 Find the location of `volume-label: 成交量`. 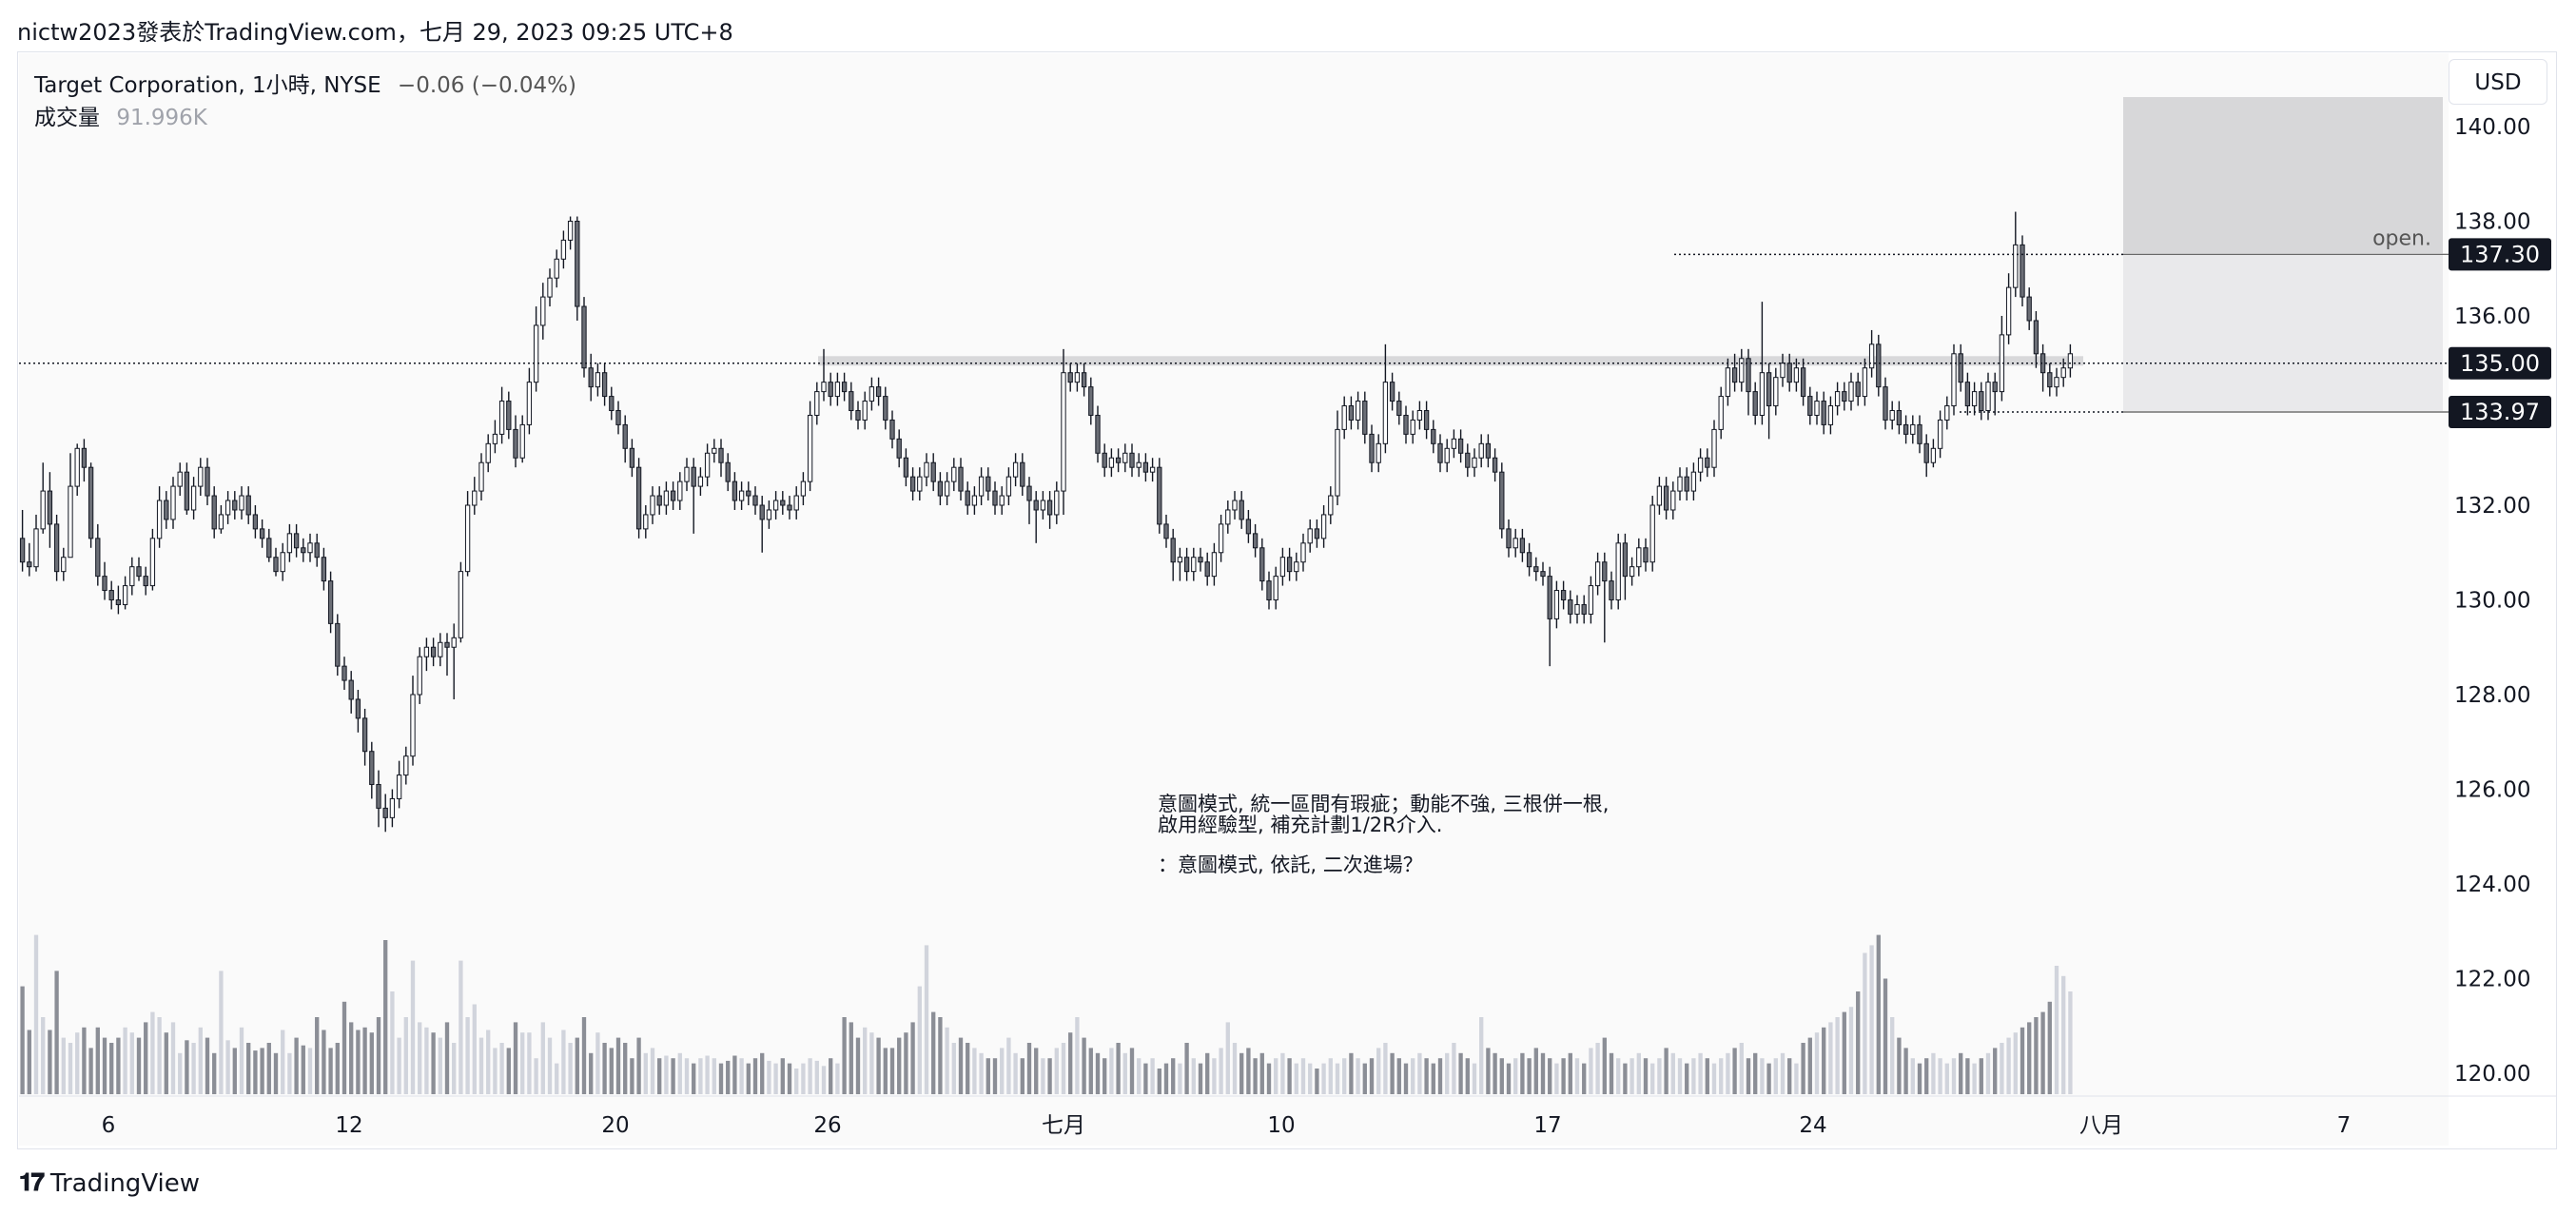

volume-label: 成交量 is located at coordinates (67, 118).